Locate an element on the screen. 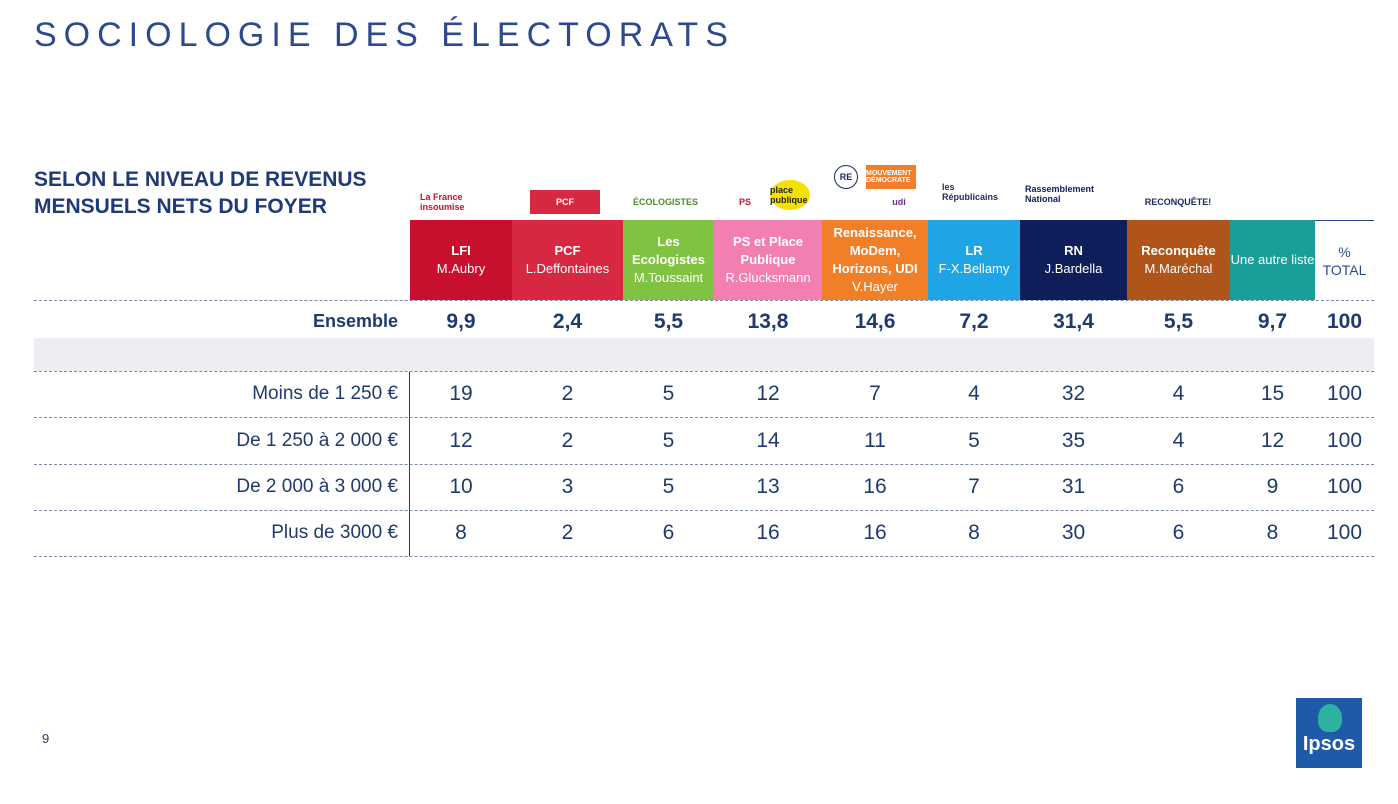  table-cell: 3 is located at coordinates (567, 486).